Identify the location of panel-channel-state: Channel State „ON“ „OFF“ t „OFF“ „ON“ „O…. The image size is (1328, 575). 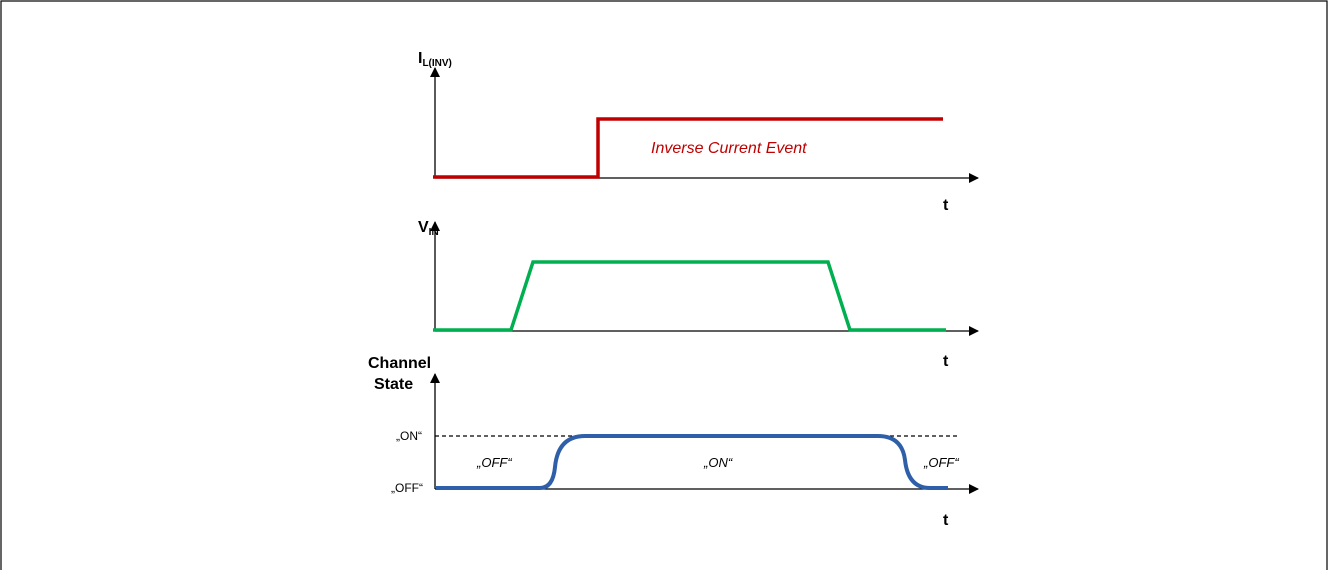
(673, 442).